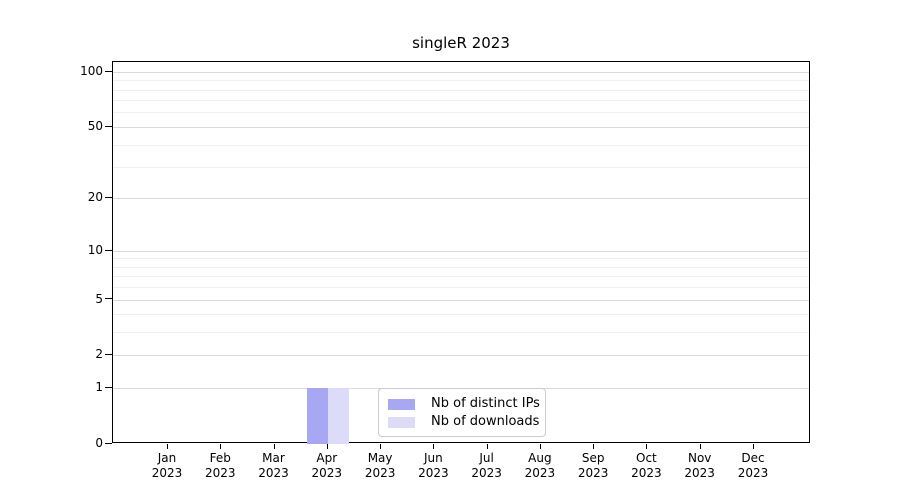  Describe the element at coordinates (338, 416) in the screenshot. I see `bar-nb-of-downloads-apr` at that location.